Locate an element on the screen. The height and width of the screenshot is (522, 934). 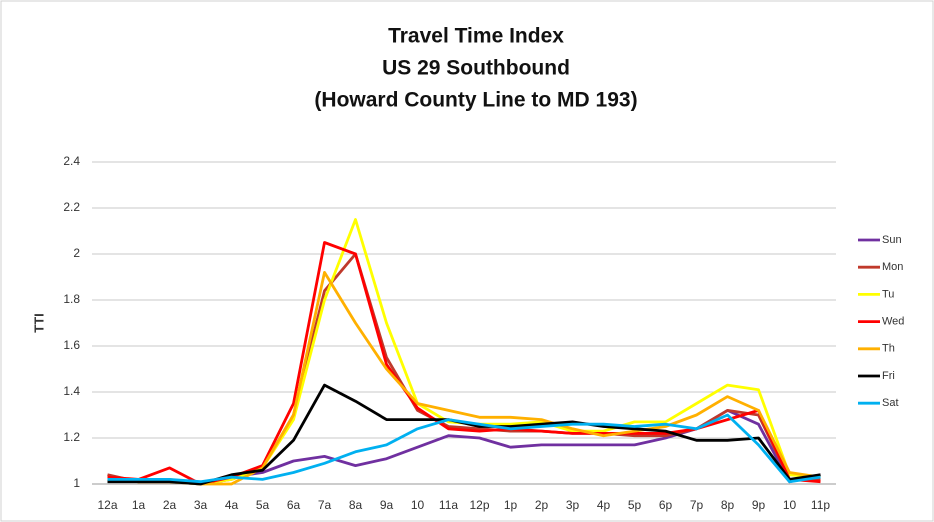
legend-label: Tu is located at coordinates (888, 294).